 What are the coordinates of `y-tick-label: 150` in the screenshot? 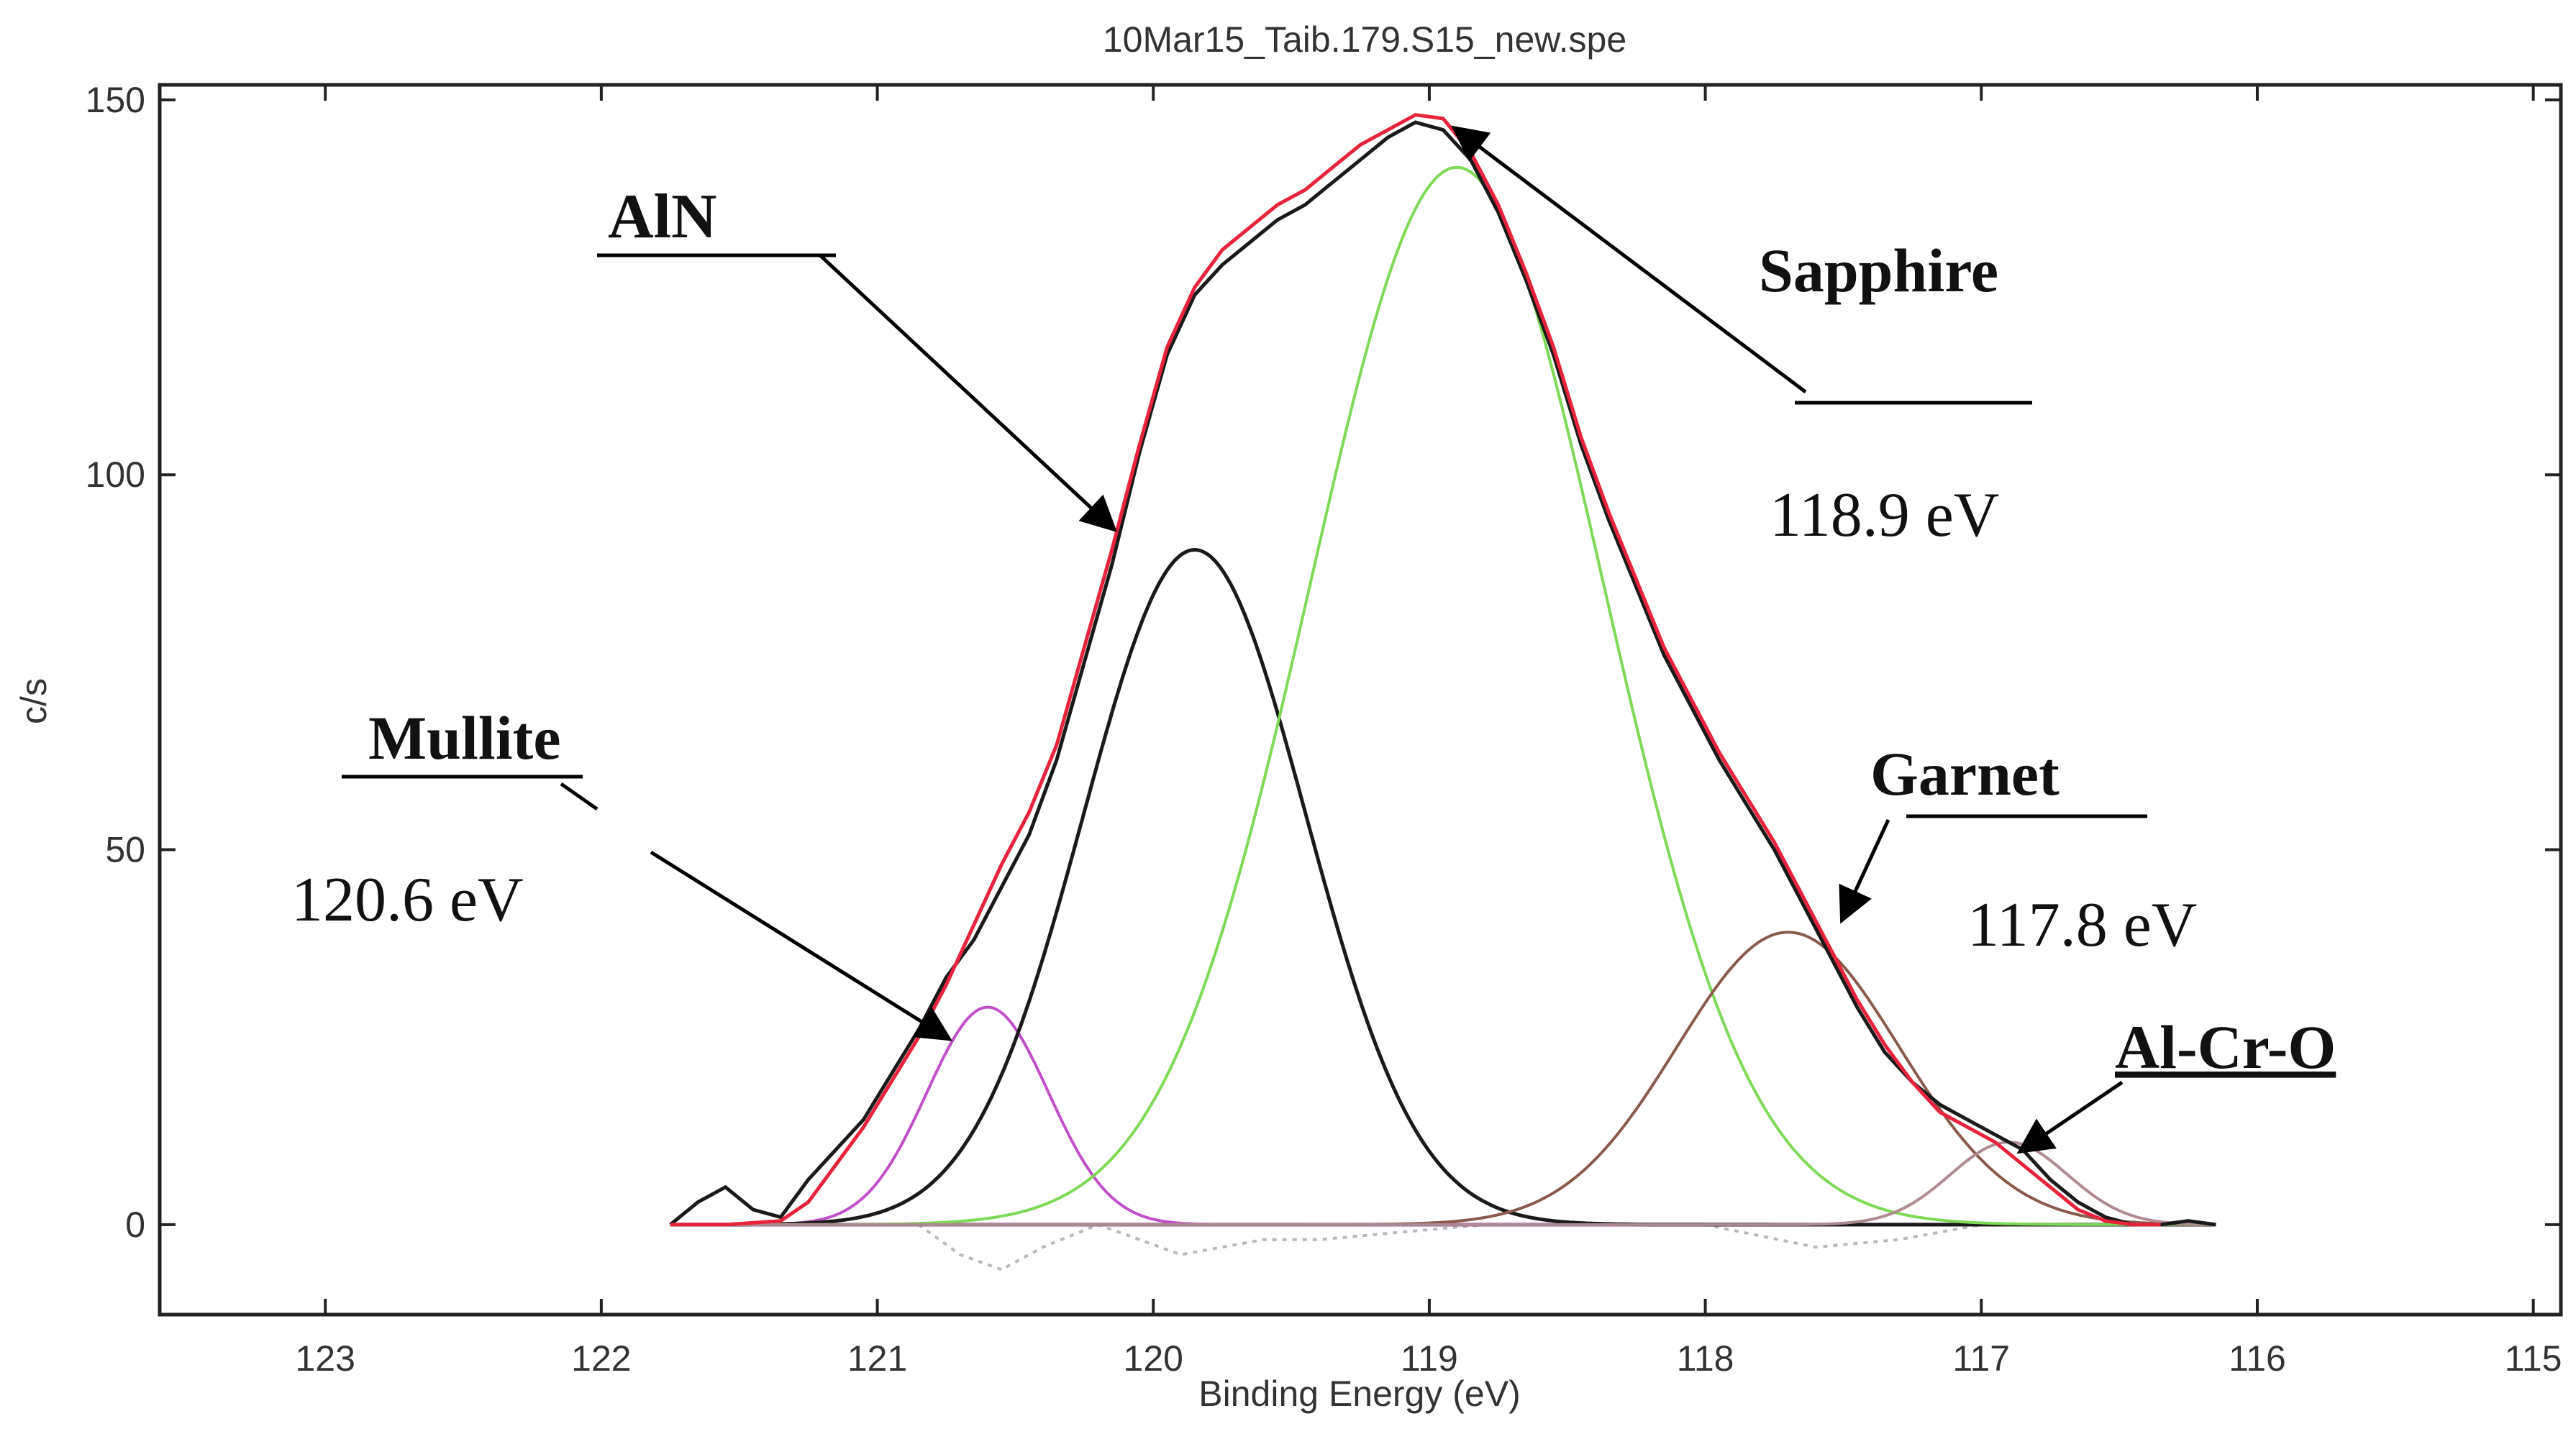 It's located at (116, 100).